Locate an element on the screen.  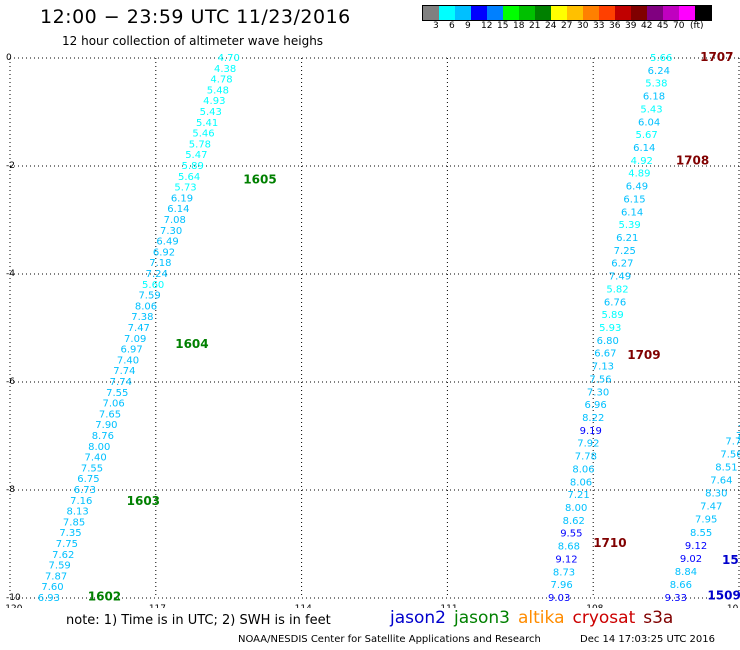
wave-height-value: 4.93 is located at coordinates (214, 101).